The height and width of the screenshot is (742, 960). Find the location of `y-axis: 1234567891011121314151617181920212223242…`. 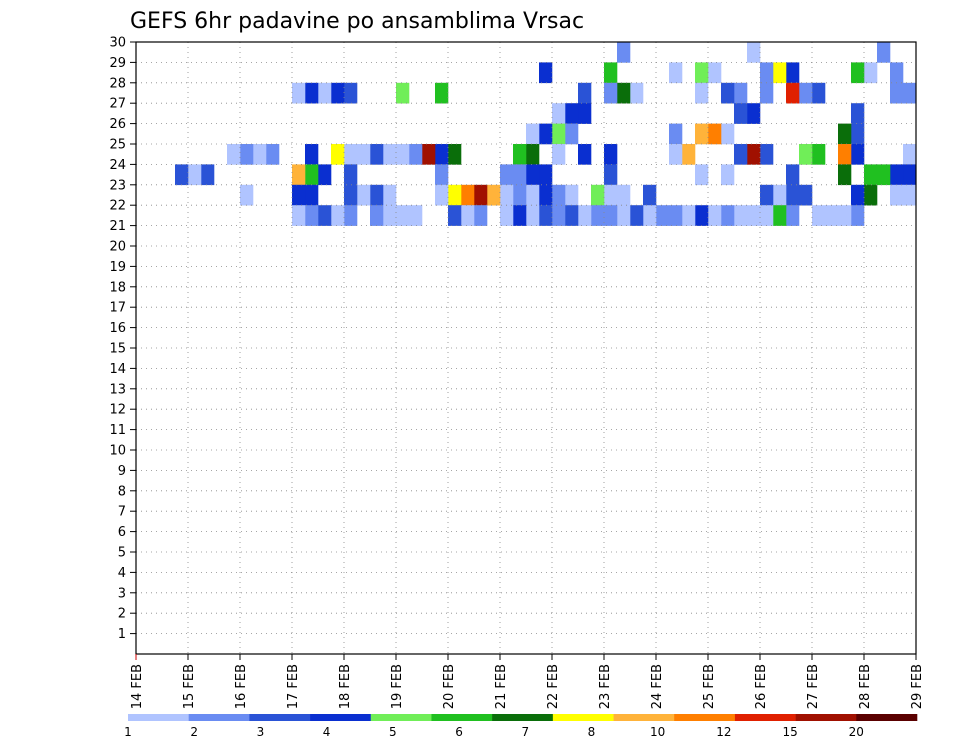

y-axis: 1234567891011121314151617181920212223242… is located at coordinates (122, 339).